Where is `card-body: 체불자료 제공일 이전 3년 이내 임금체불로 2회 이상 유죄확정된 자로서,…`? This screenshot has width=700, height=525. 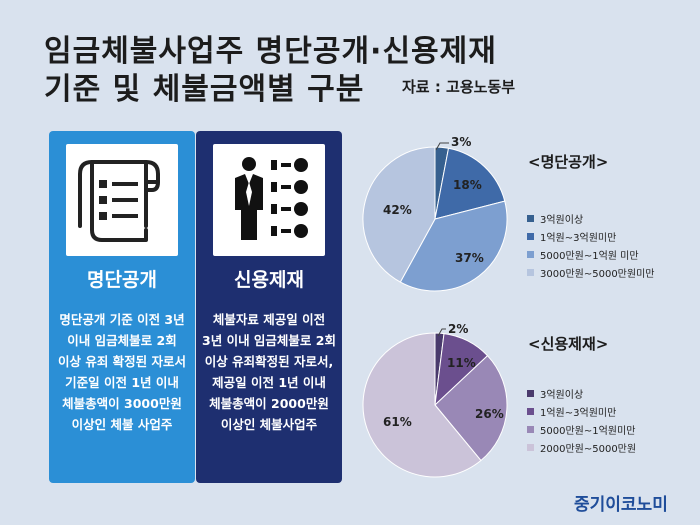 card-body: 체불자료 제공일 이전 3년 이내 임금체불로 2회 이상 유죄확정된 자로서,… is located at coordinates (269, 372).